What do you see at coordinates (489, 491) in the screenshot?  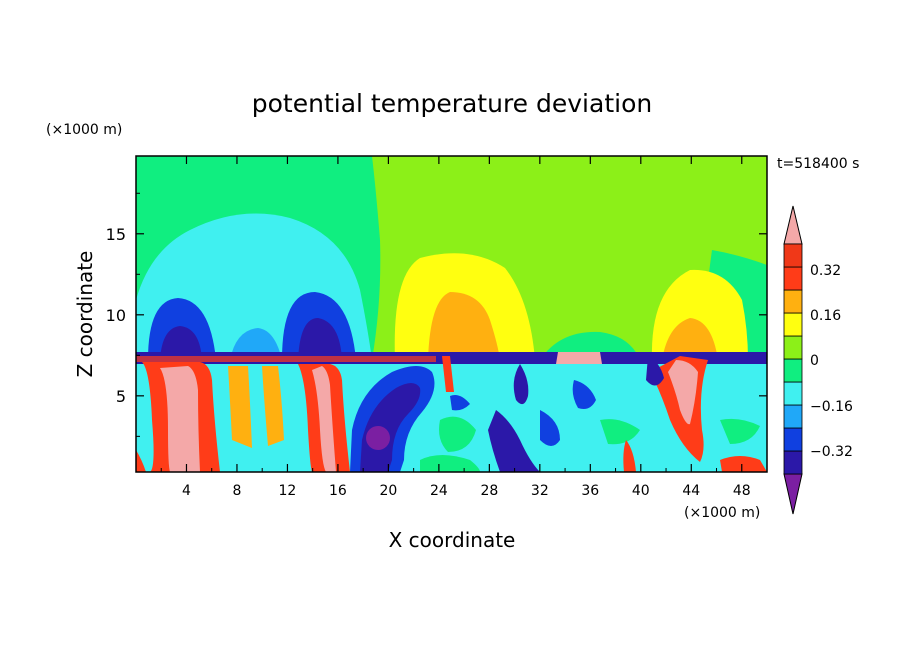 I see `x-tick-label: 28` at bounding box center [489, 491].